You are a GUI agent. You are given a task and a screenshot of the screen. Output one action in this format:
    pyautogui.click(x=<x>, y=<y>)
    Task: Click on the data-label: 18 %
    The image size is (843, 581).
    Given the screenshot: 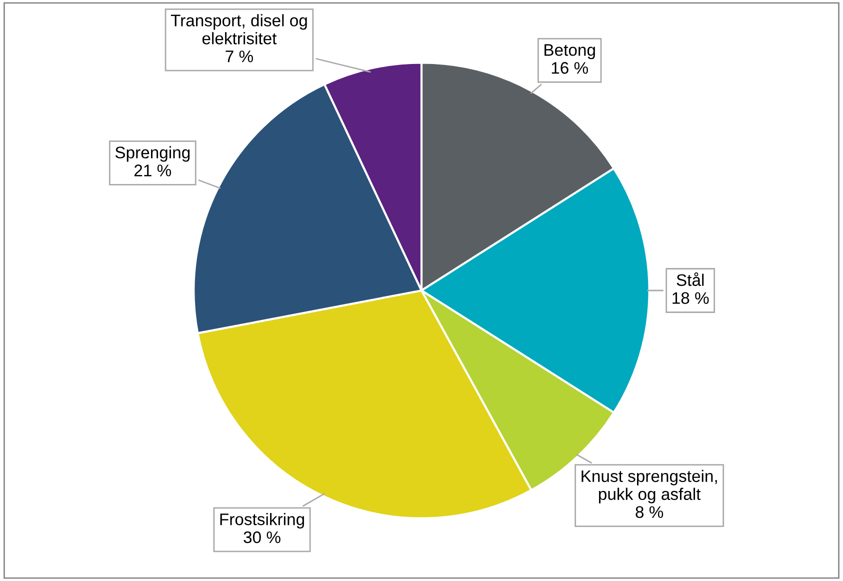 What is the action you would take?
    pyautogui.click(x=690, y=298)
    